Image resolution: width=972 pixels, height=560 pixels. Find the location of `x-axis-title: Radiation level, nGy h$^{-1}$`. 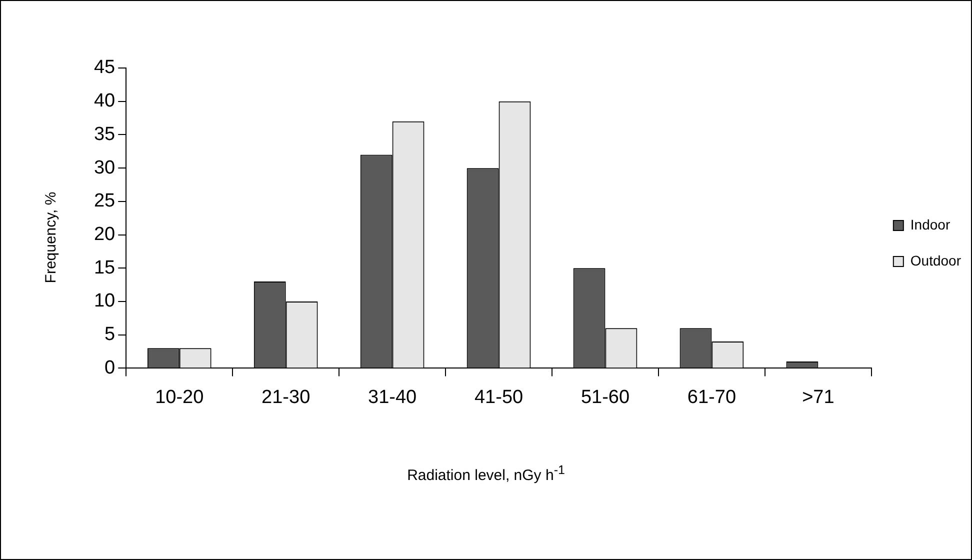

x-axis-title: Radiation level, nGy h$^{-1}$ is located at coordinates (486, 473).